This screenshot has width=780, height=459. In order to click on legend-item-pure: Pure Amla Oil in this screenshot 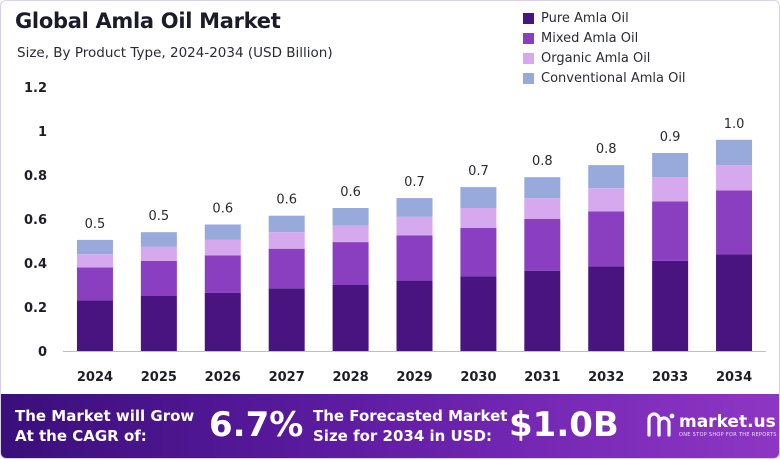, I will do `click(604, 18)`.